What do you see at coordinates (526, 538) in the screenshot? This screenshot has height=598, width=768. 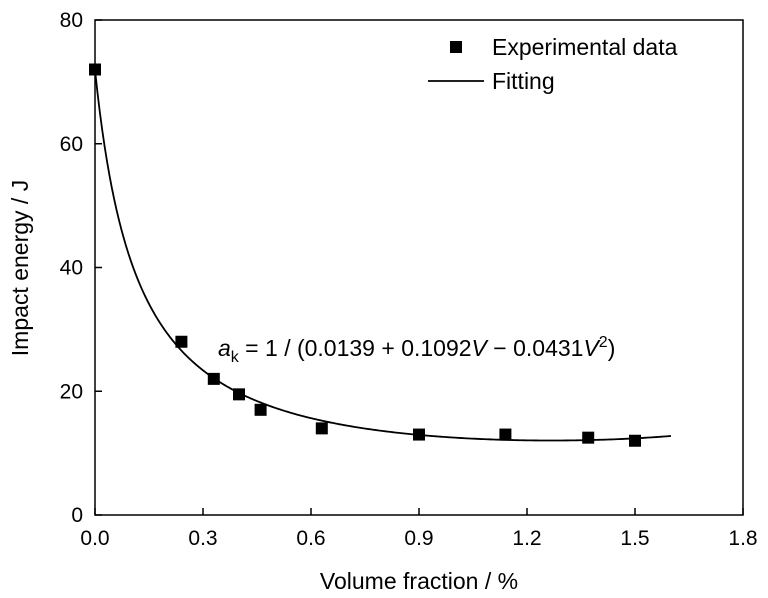 I see `x-tick-label: 1.2` at bounding box center [526, 538].